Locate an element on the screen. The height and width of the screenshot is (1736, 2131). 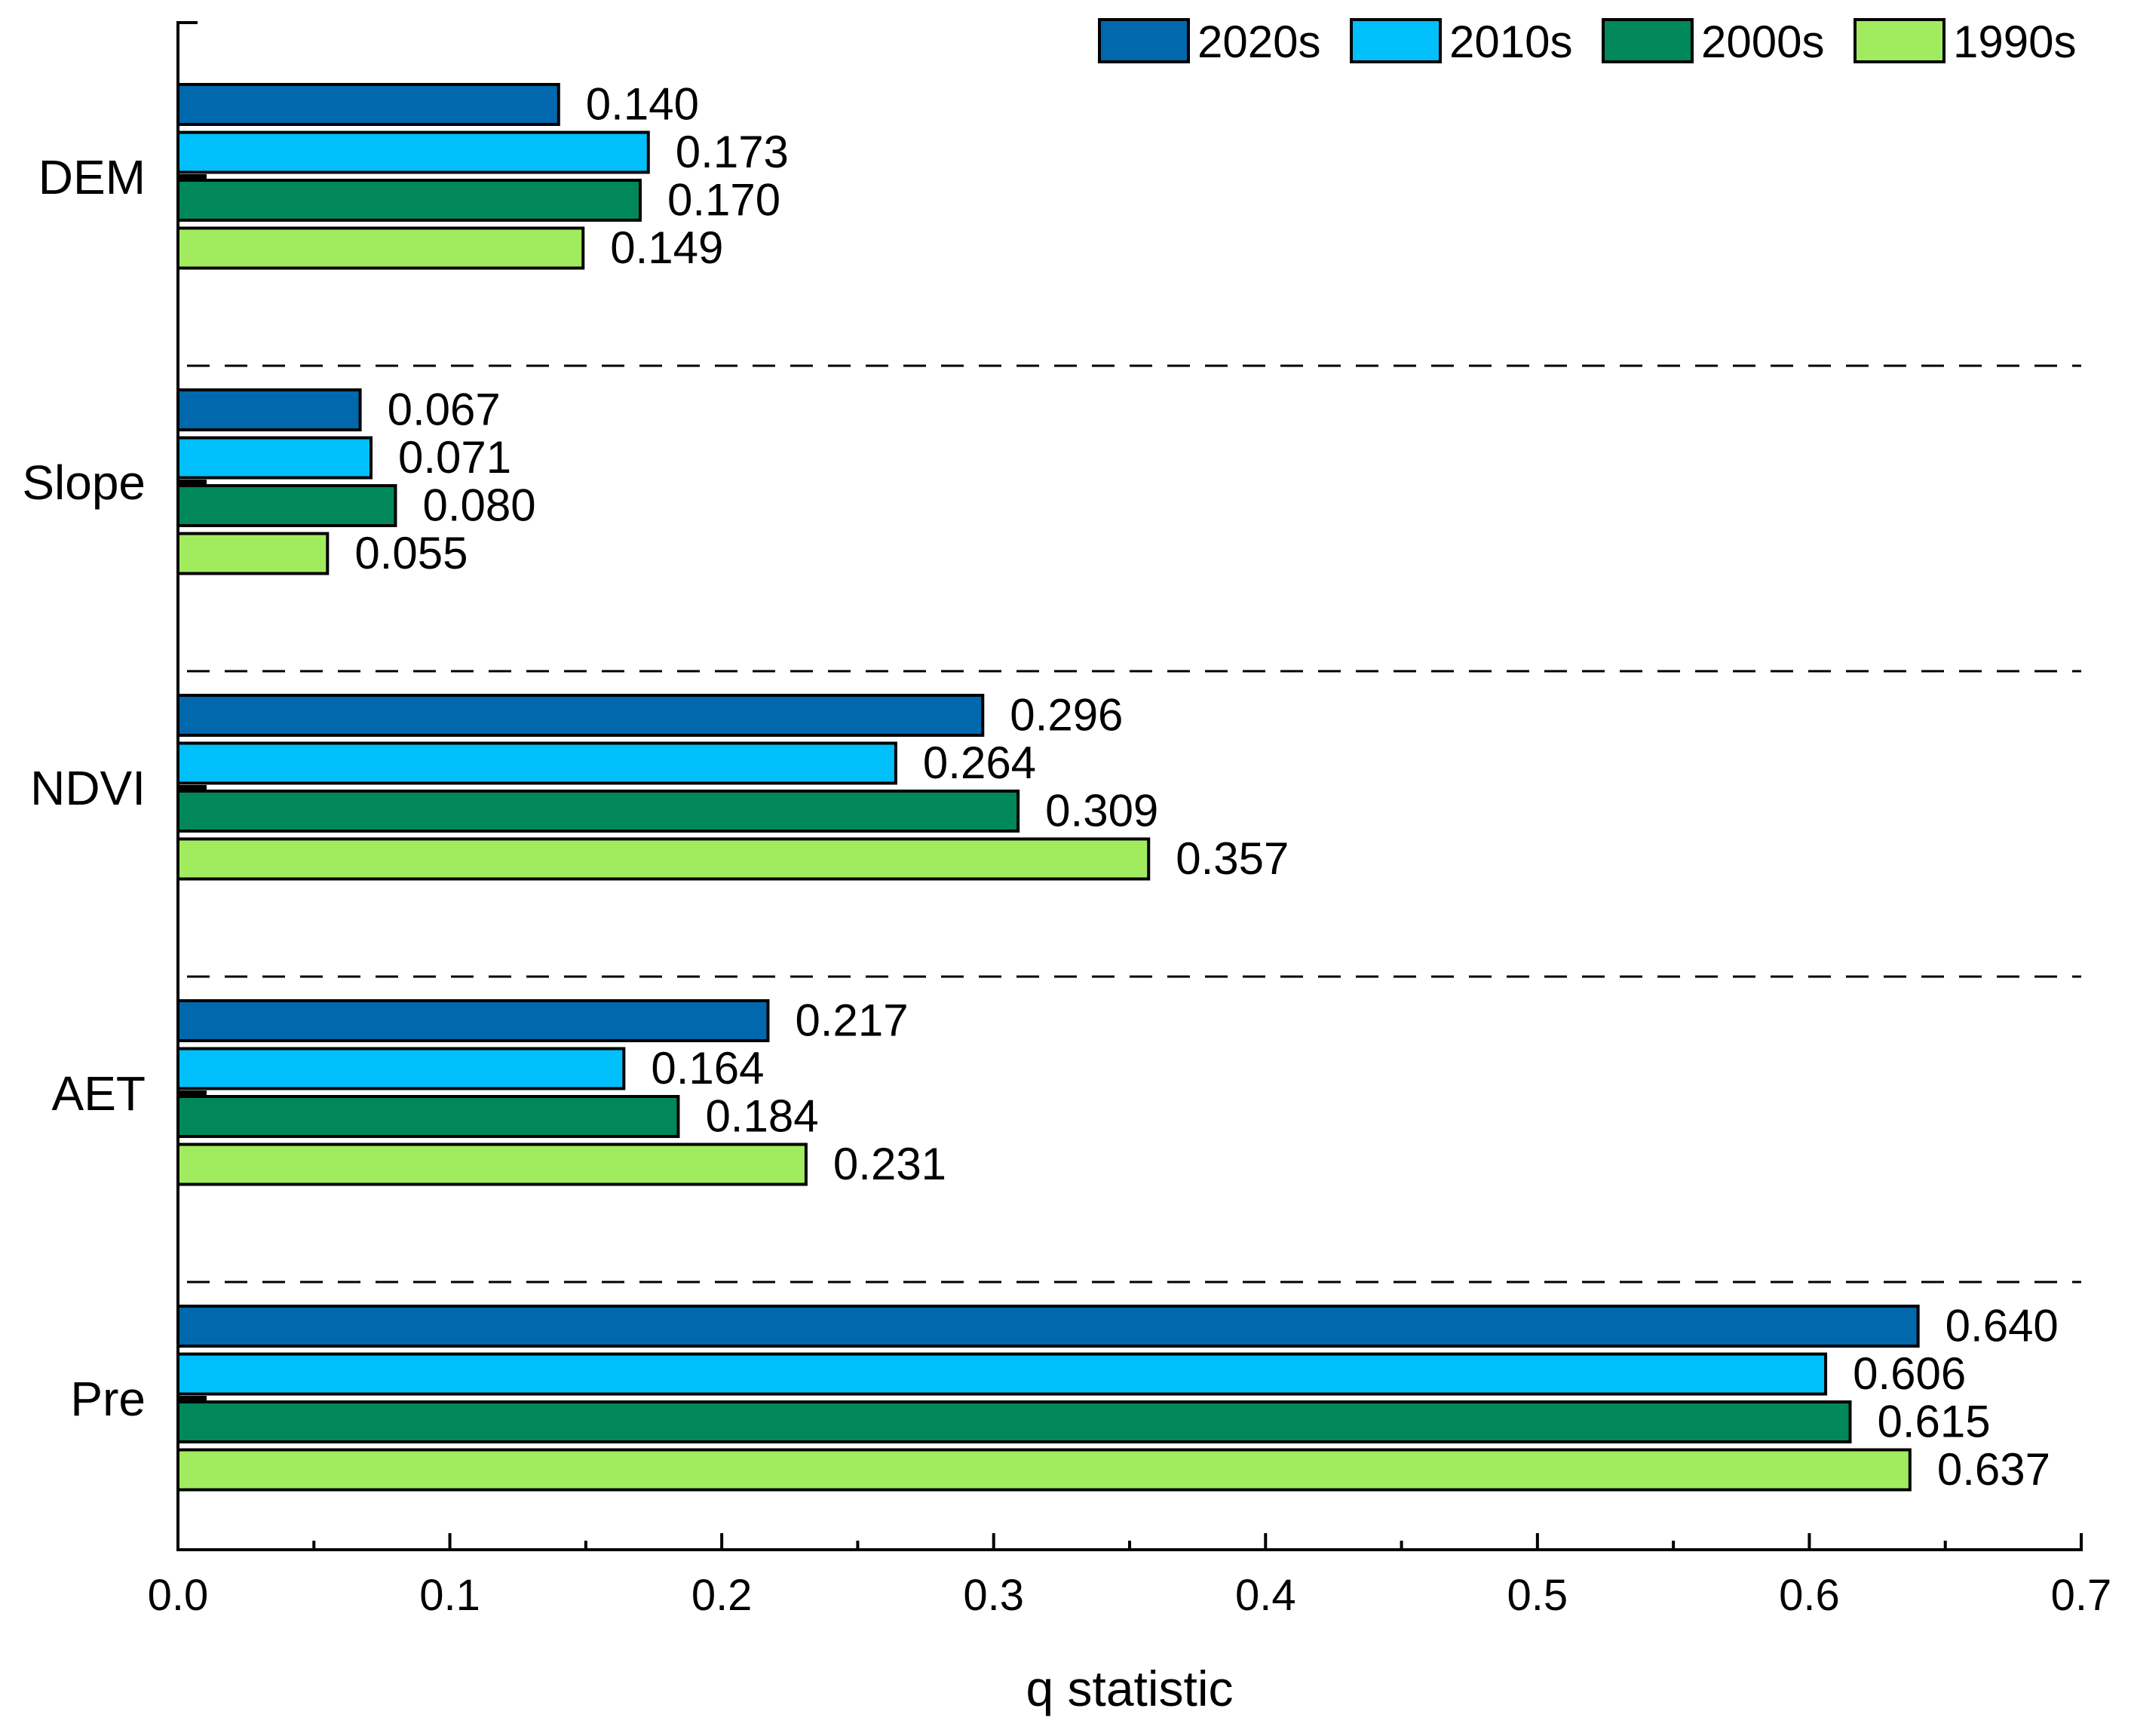
bar-slope-2010s is located at coordinates (274, 458).